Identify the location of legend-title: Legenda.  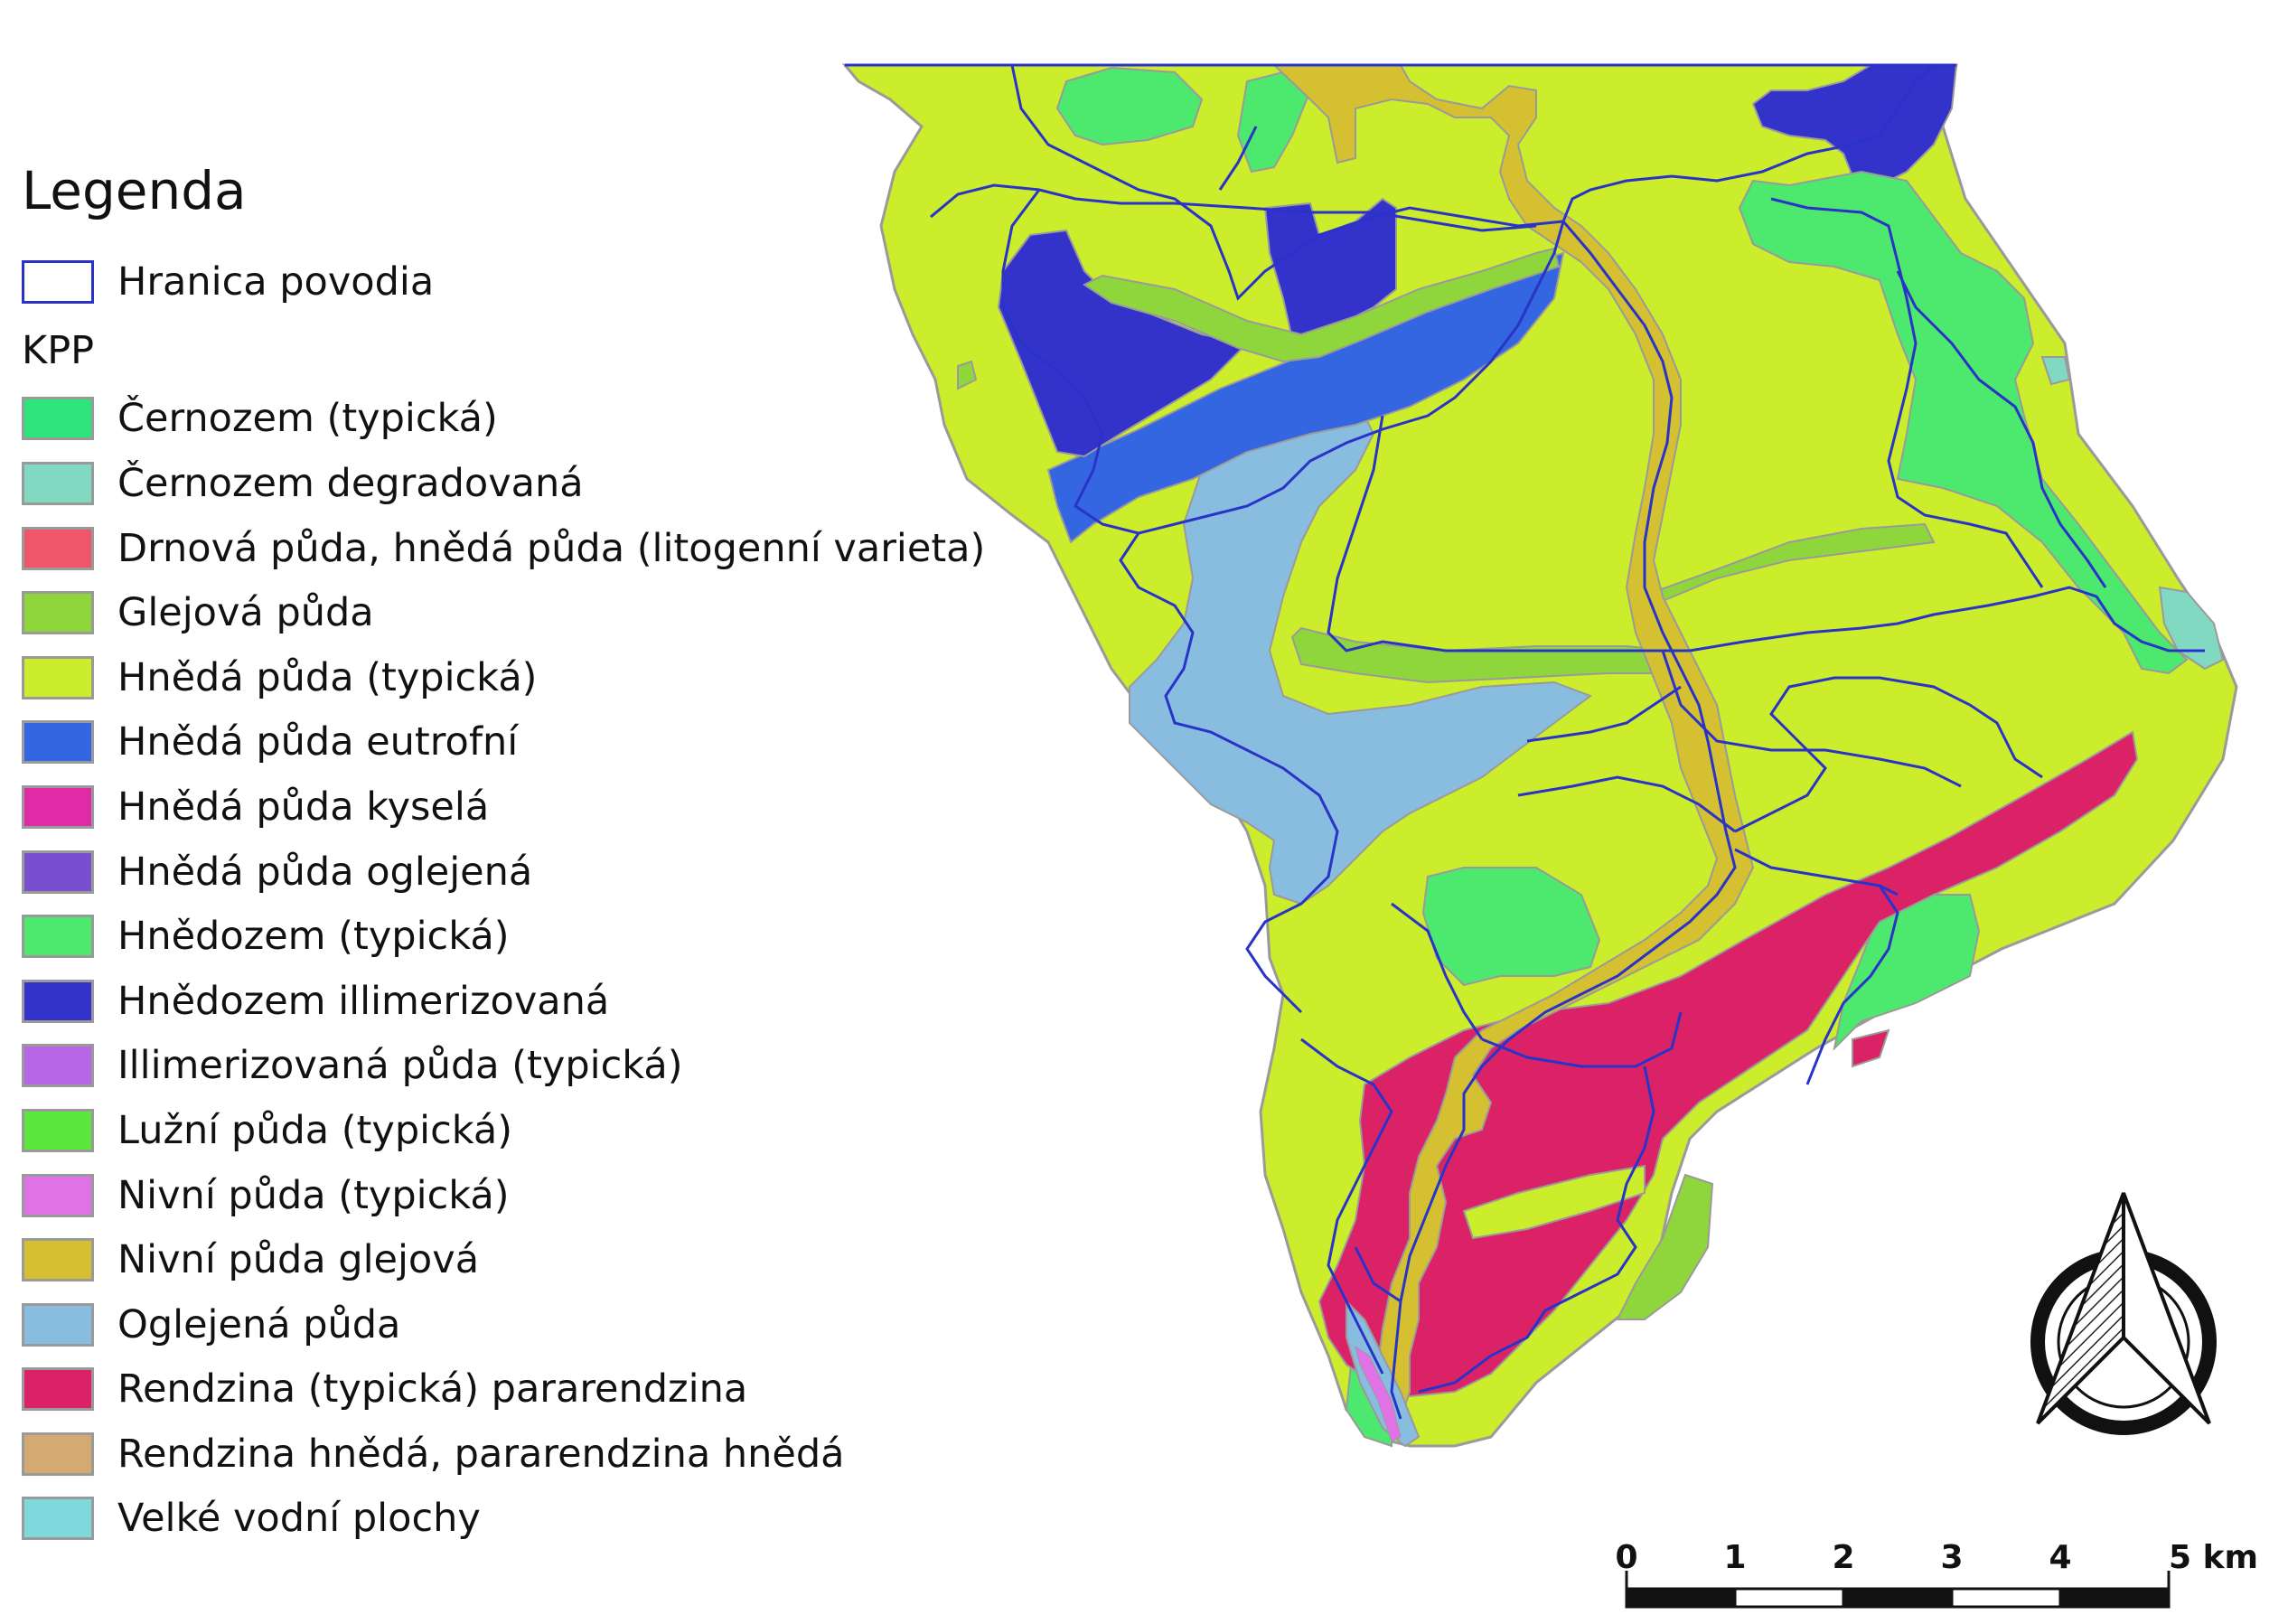
(134, 191).